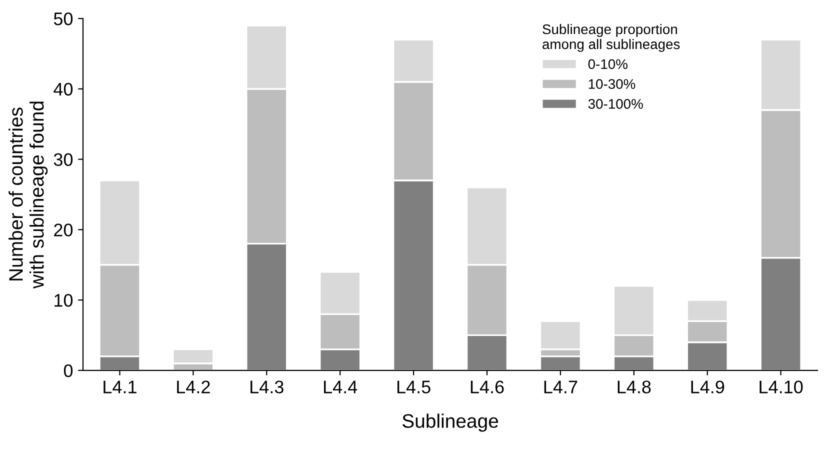  Describe the element at coordinates (68, 371) in the screenshot. I see `y-tick-label: 0` at that location.